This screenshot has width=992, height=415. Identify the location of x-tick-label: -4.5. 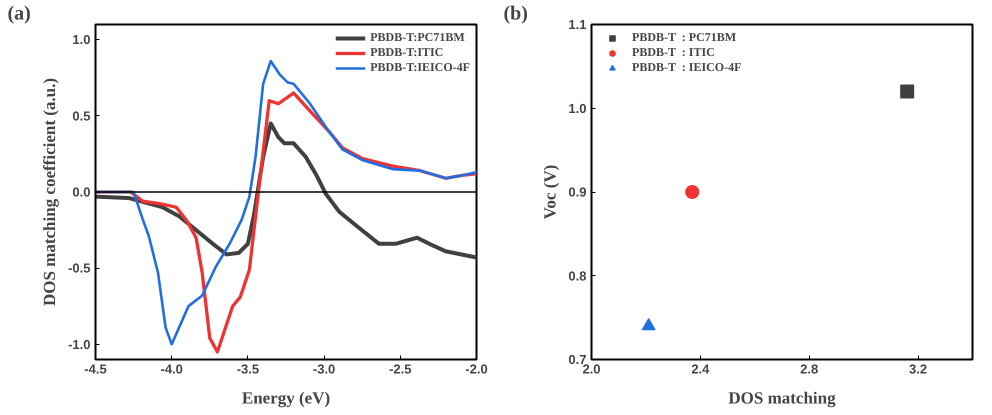
(95, 369).